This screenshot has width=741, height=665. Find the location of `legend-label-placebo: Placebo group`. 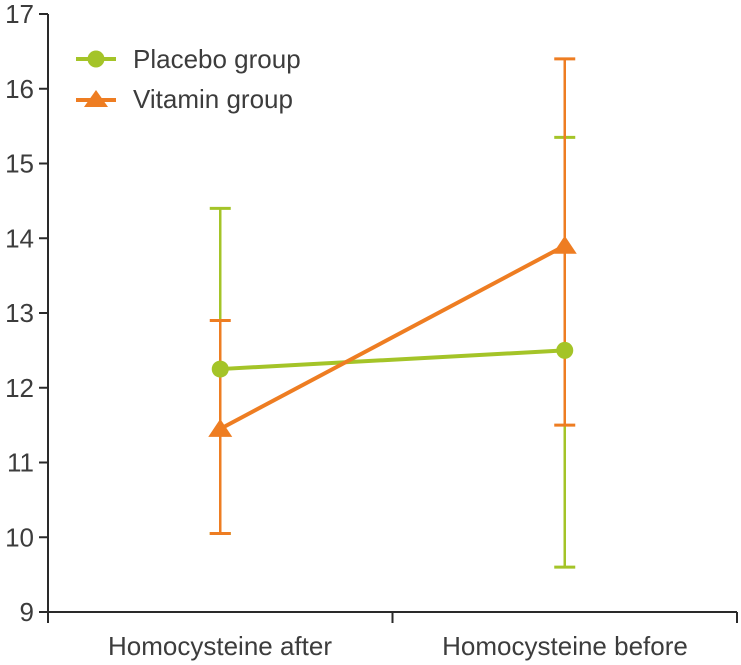

legend-label-placebo: Placebo group is located at coordinates (217, 59).